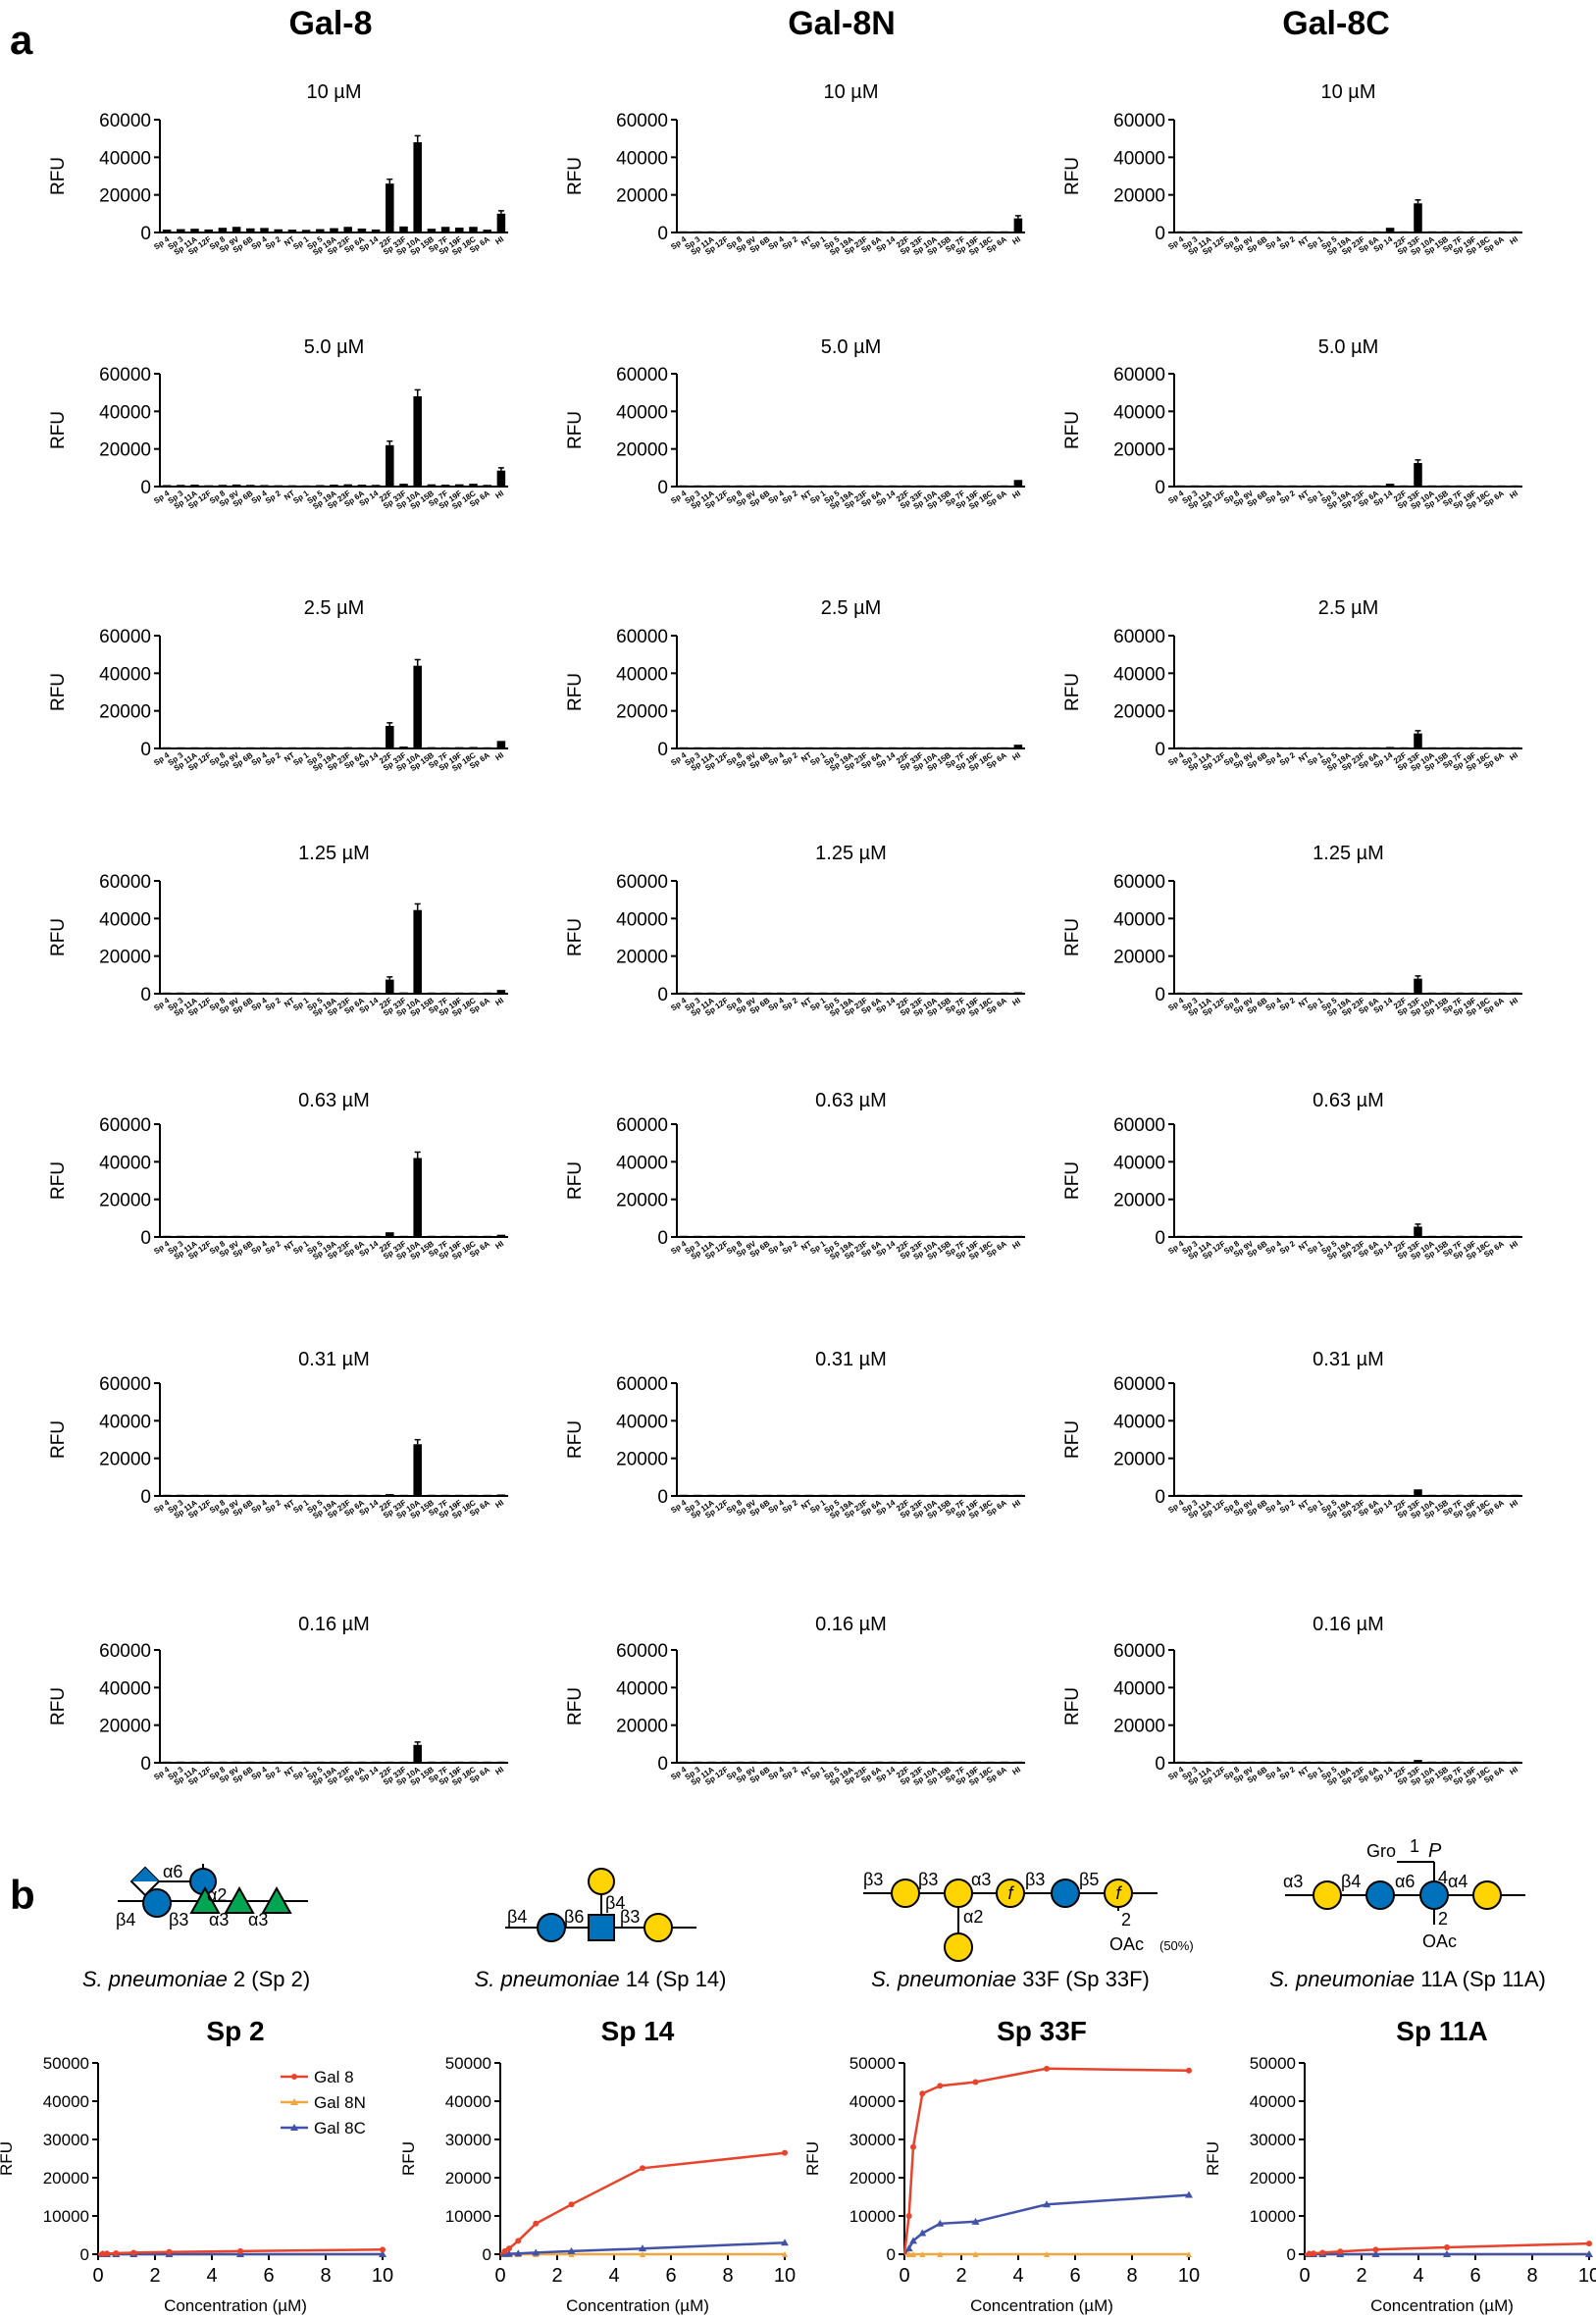  I want to click on y-tick-label: 0, so click(1160, 995).